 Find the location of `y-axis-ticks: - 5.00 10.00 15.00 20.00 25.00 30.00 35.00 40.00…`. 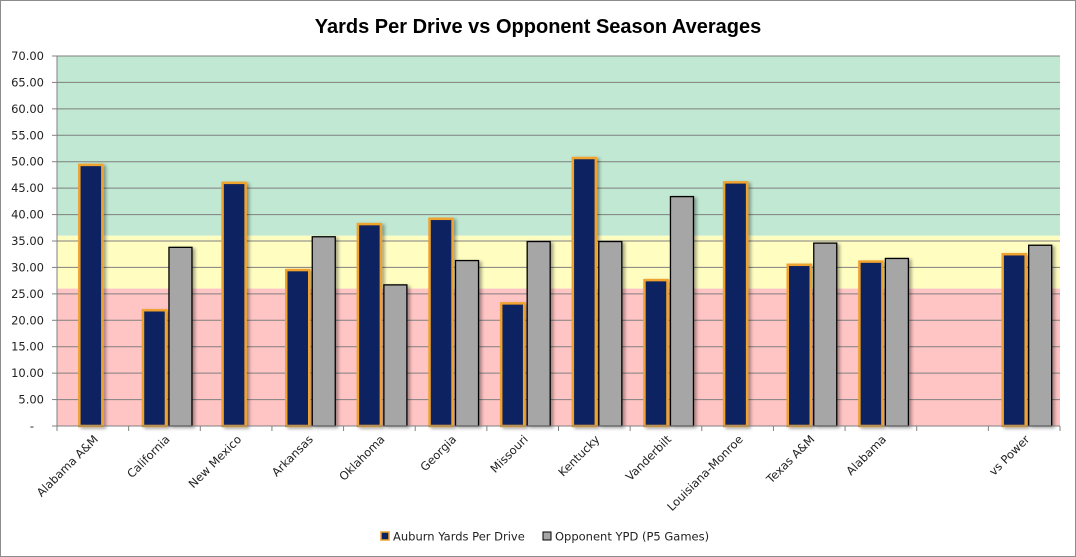

y-axis-ticks: - 5.00 10.00 15.00 20.00 25.00 30.00 35.00 40.00… is located at coordinates (34, 241).